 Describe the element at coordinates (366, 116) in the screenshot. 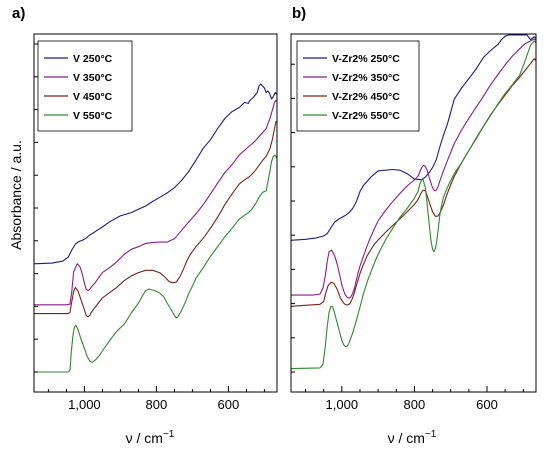

I see `legend-entry: V-Zr2% 550°C` at that location.